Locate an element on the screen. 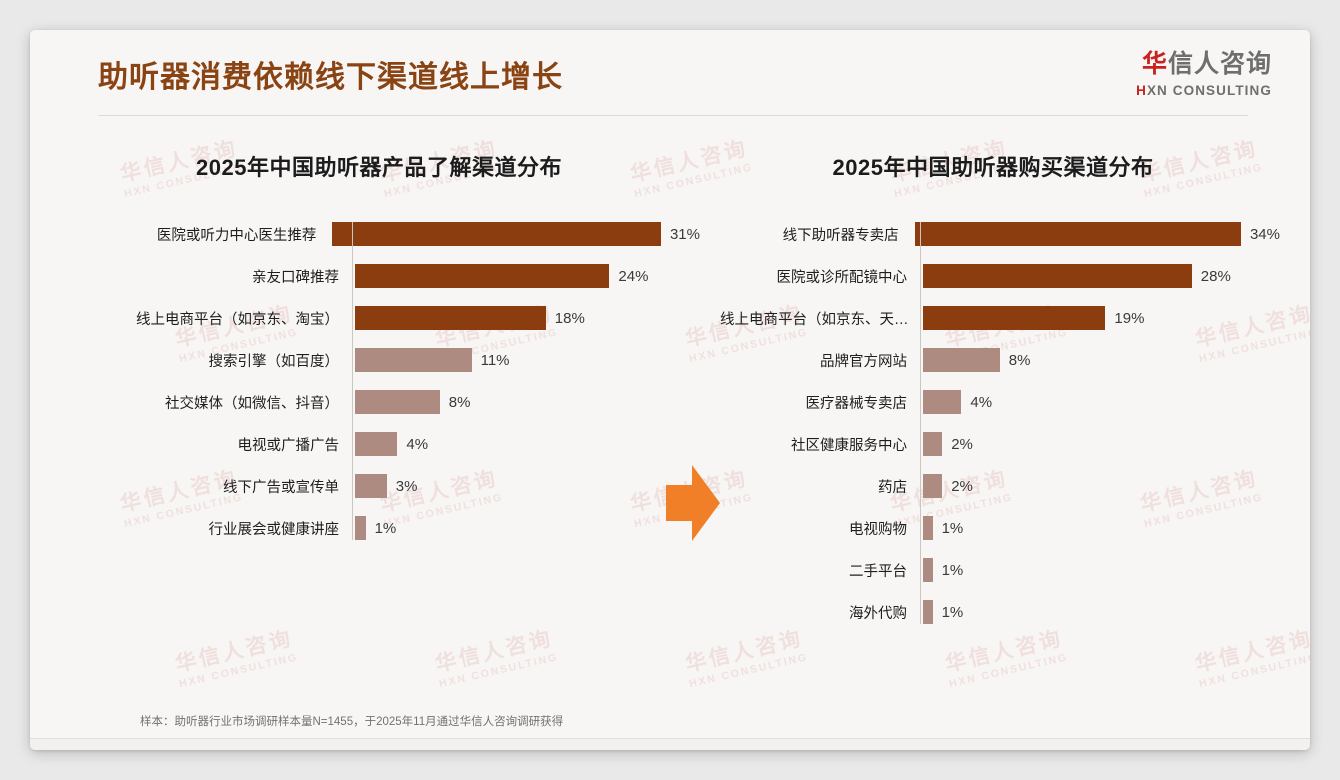 This screenshot has width=1340, height=780. bar-category-label: 医院或诊所配镜中心 is located at coordinates (842, 277).